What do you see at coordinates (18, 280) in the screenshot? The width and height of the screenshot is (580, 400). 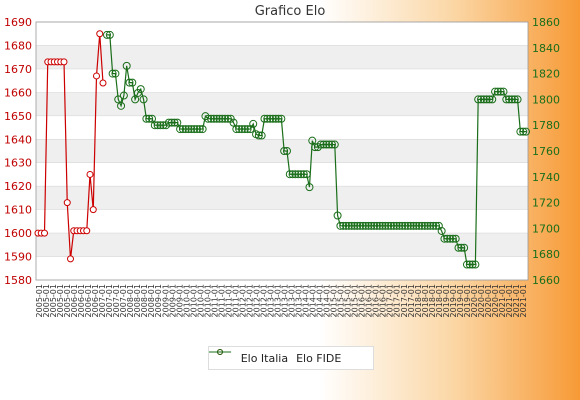 I see `y-left-tick-label: 1580` at bounding box center [18, 280].